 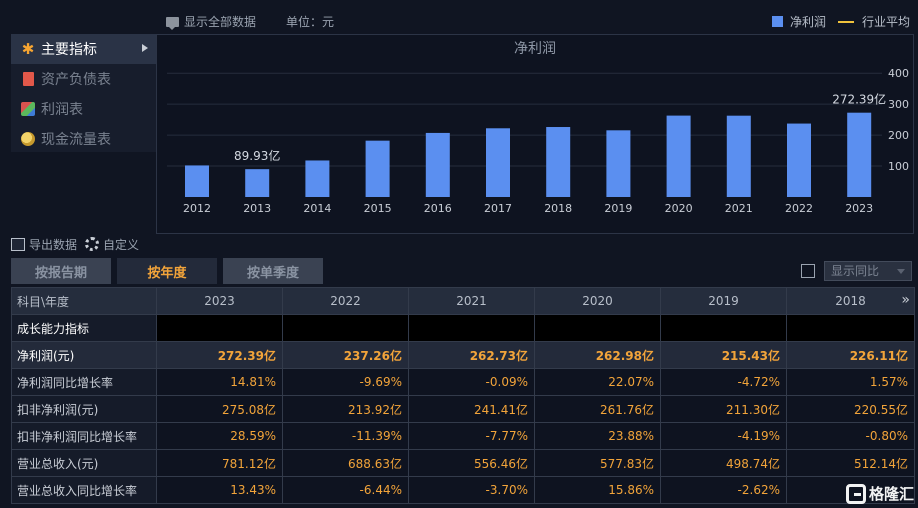 What do you see at coordinates (167, 271) in the screenshot?
I see `tab-by-year: 按年度` at bounding box center [167, 271].